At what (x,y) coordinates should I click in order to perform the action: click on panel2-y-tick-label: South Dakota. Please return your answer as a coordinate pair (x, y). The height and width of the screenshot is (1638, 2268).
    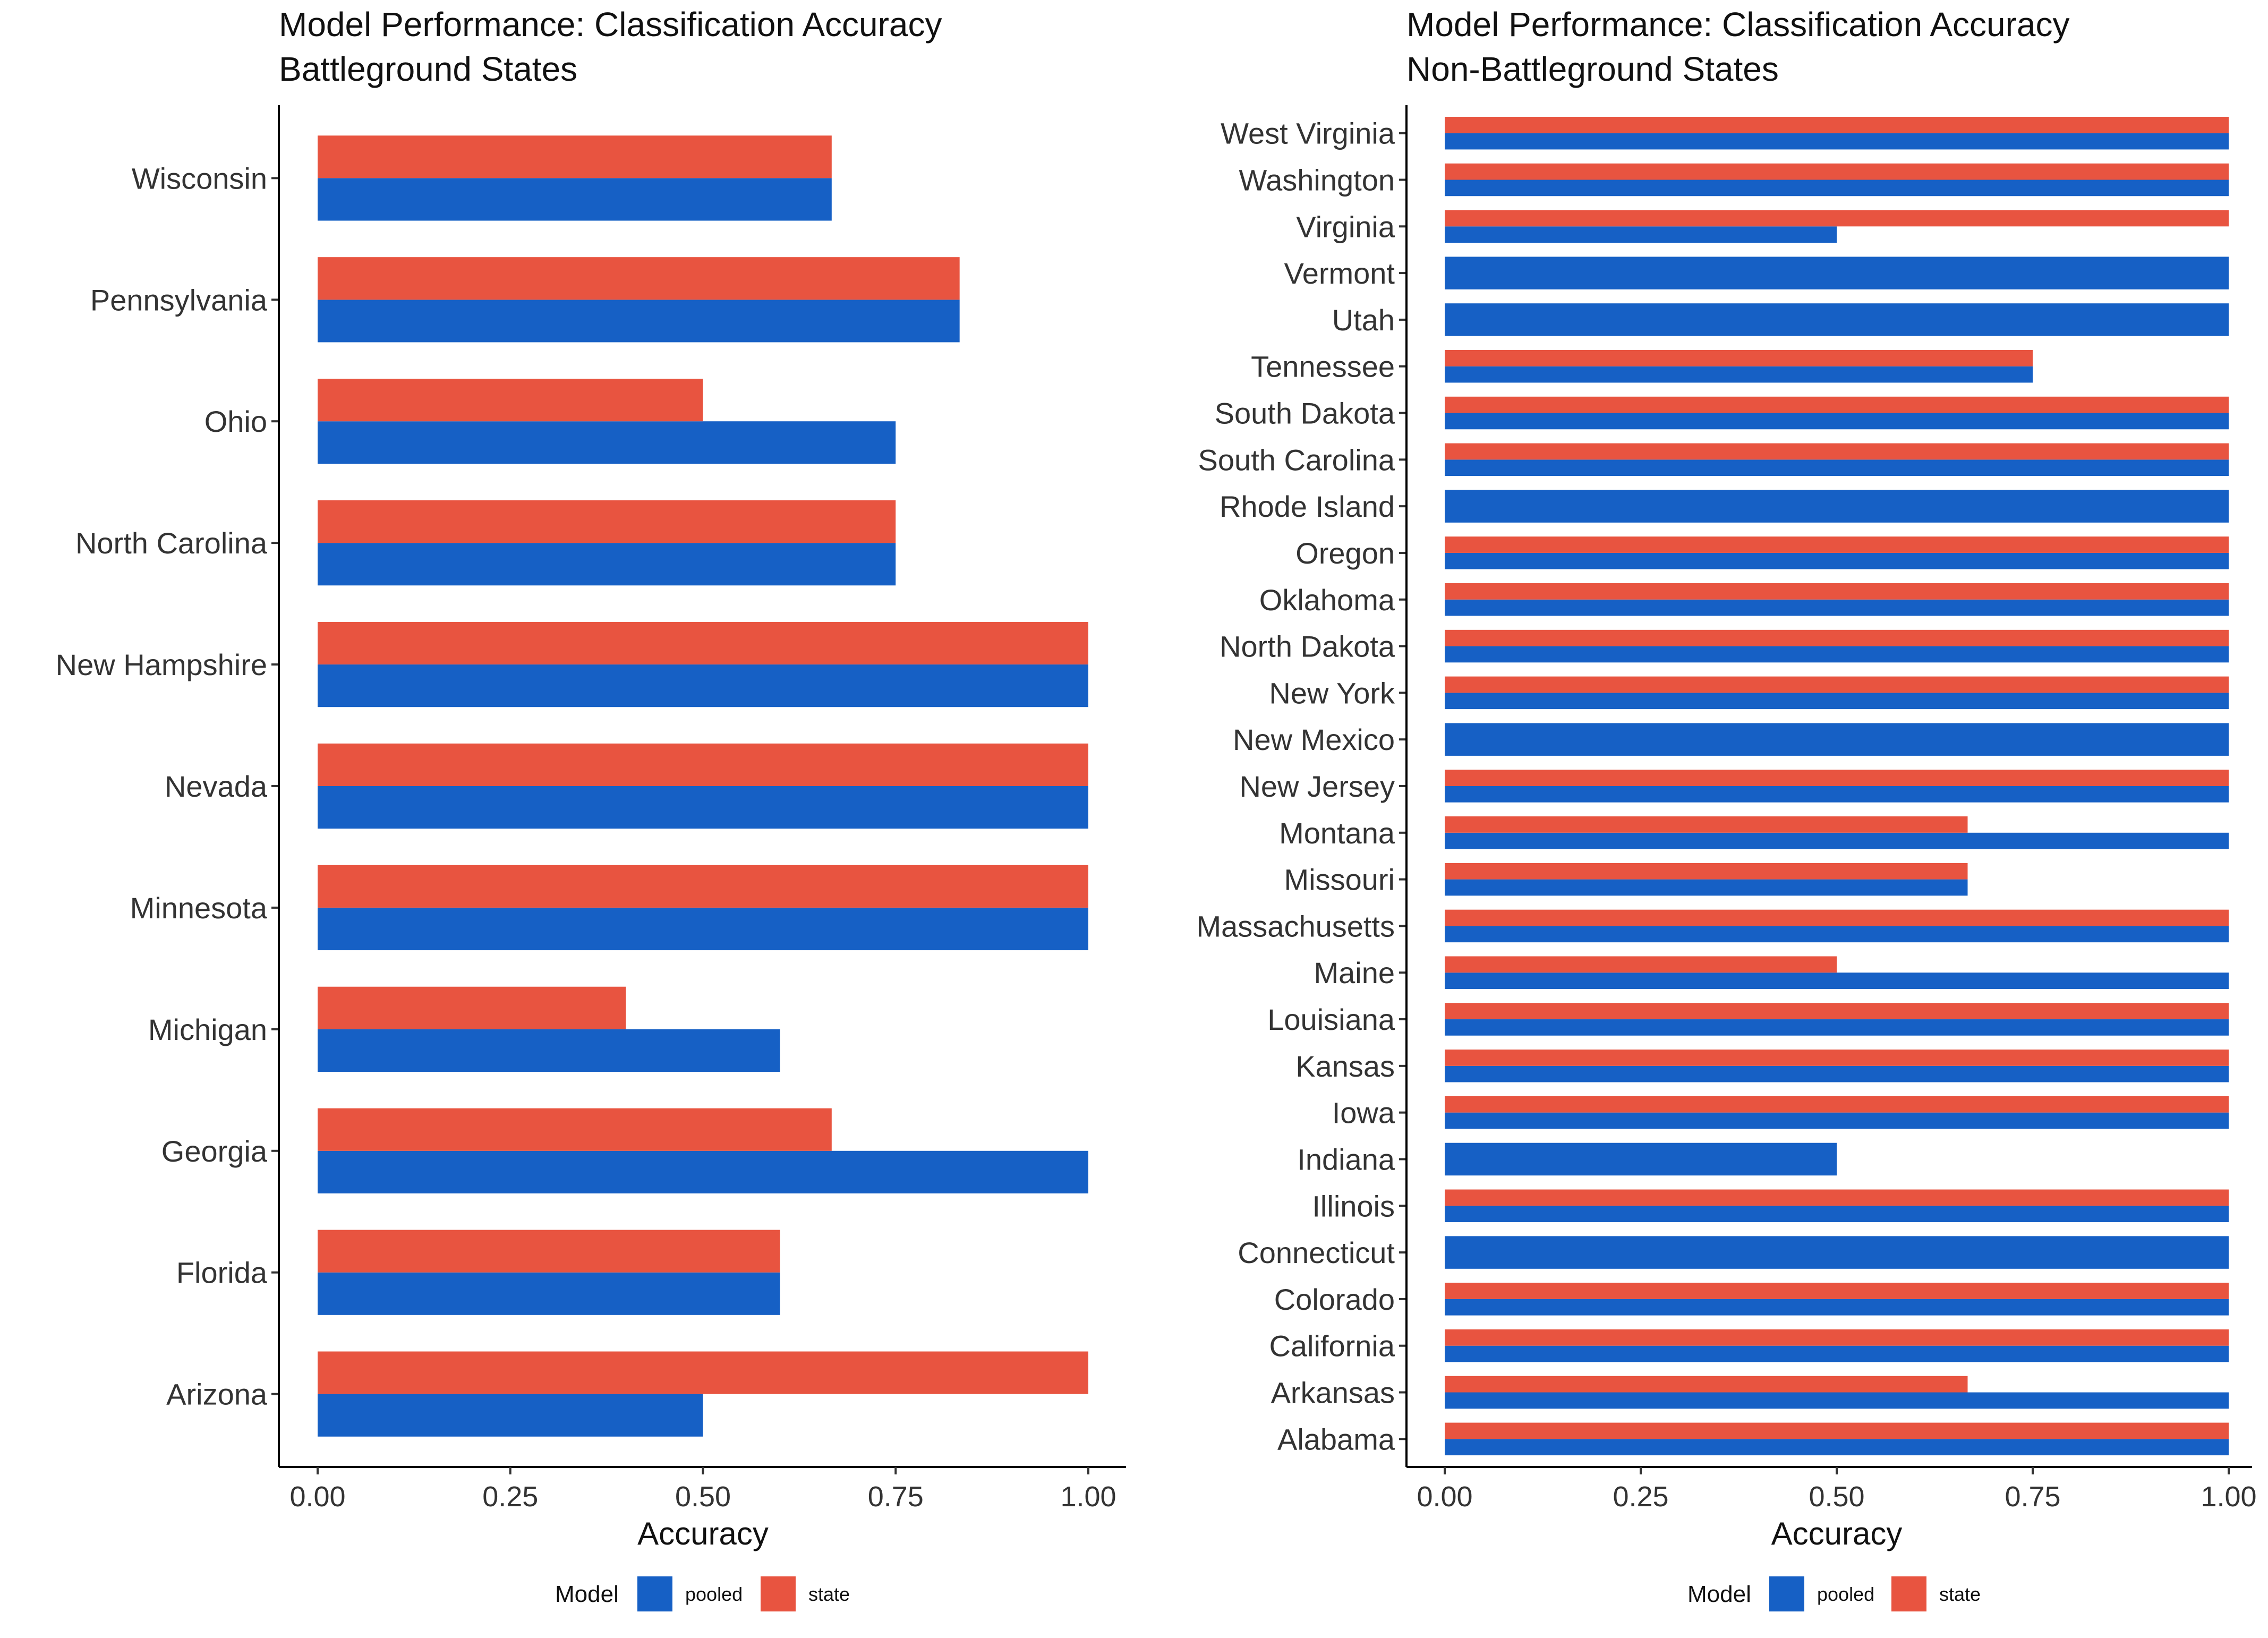
    Looking at the image, I should click on (1305, 413).